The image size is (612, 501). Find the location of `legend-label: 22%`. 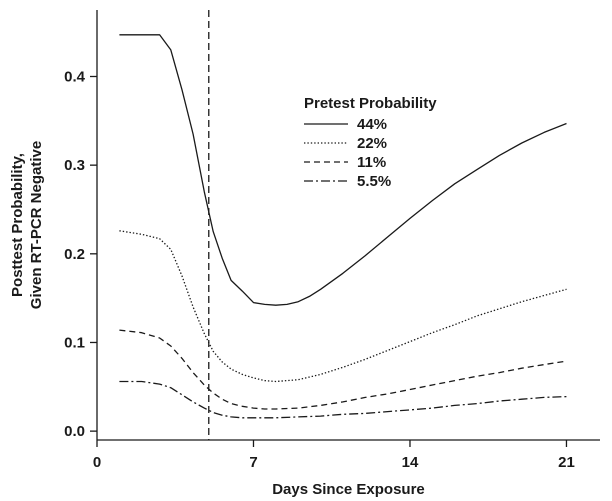

legend-label: 22% is located at coordinates (372, 143).